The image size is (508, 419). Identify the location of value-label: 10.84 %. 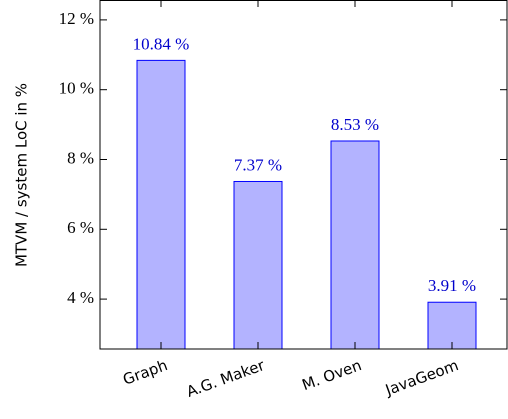
(161, 43).